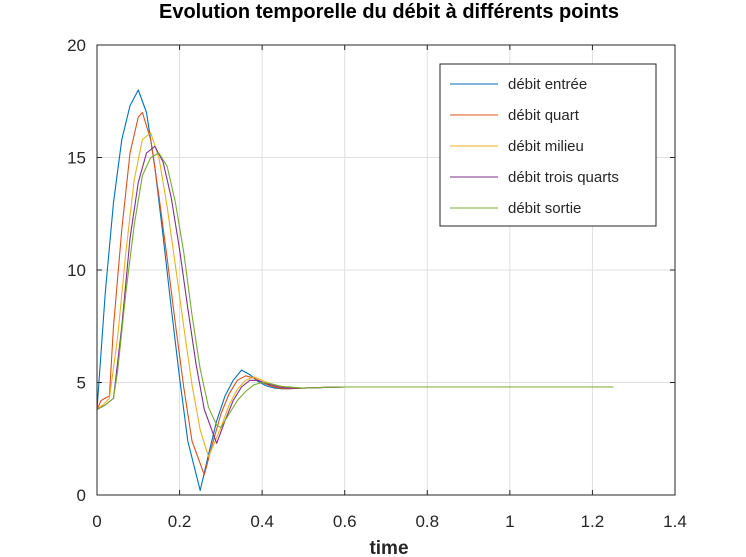 The image size is (746, 557). Describe the element at coordinates (76, 270) in the screenshot. I see `y-tick-label-2: 10` at that location.